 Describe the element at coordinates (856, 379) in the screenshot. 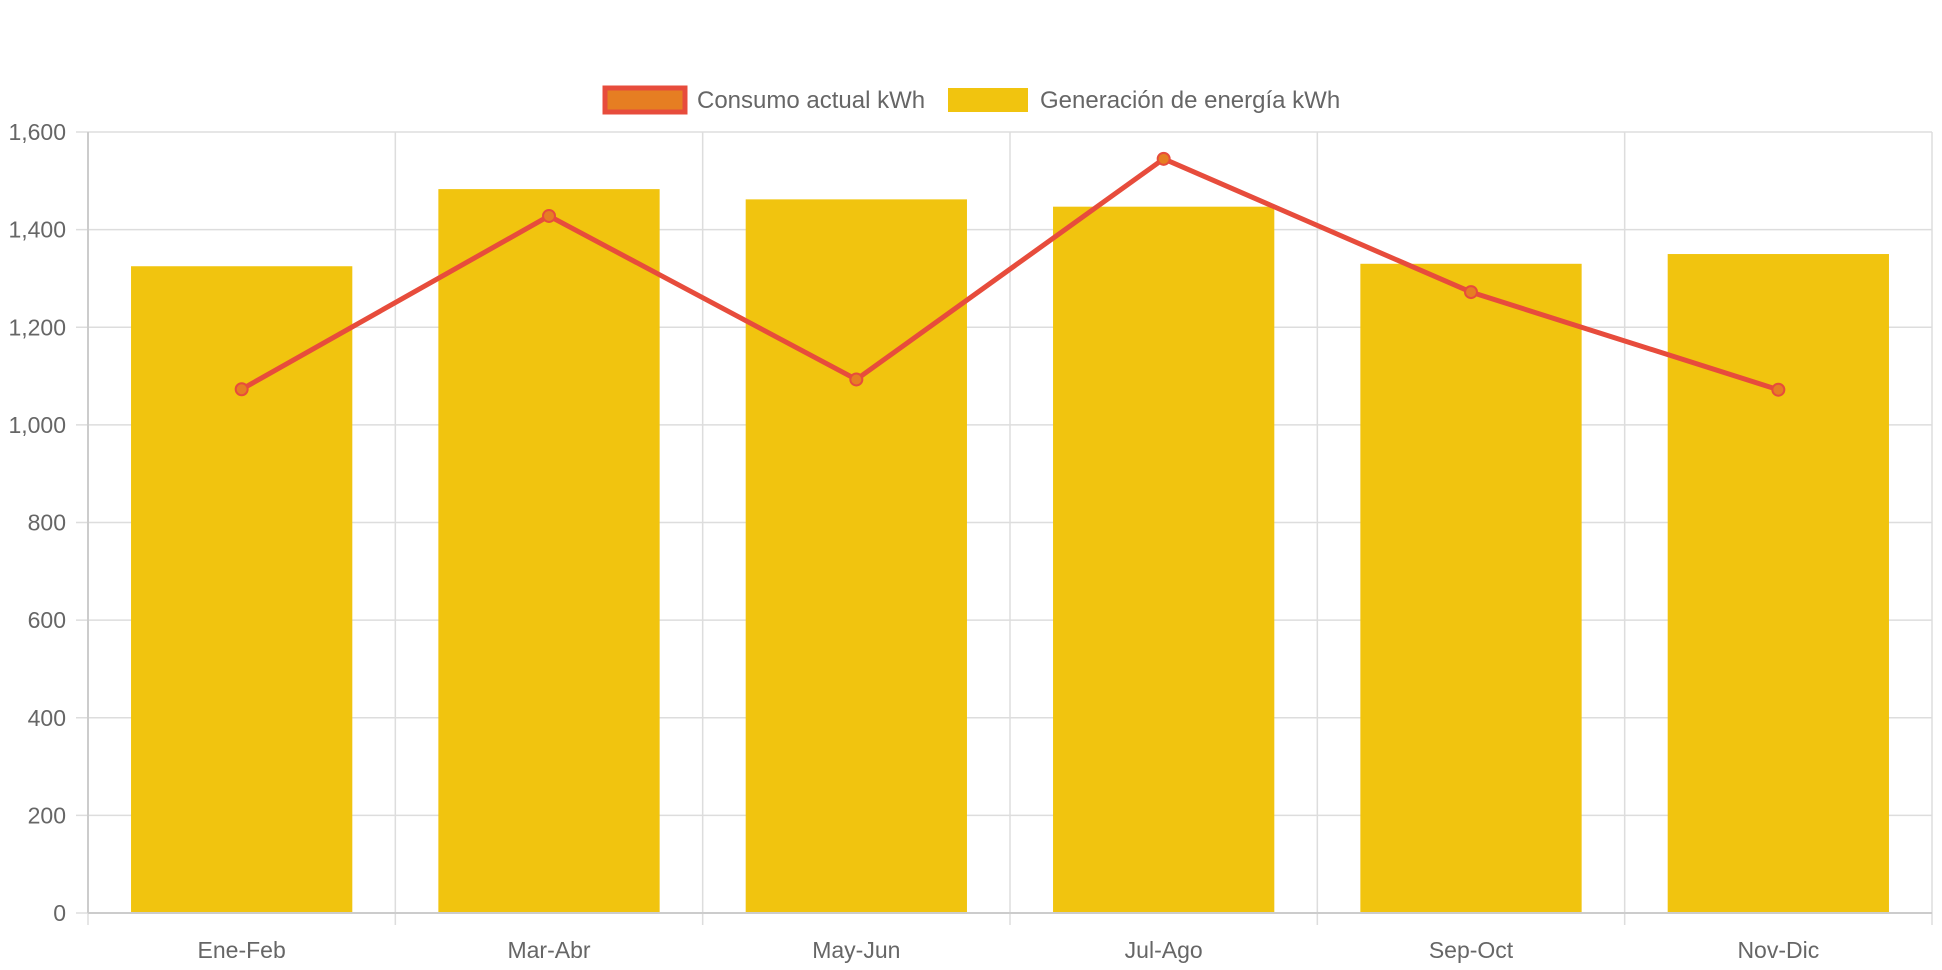

I see `point-may-jun` at that location.